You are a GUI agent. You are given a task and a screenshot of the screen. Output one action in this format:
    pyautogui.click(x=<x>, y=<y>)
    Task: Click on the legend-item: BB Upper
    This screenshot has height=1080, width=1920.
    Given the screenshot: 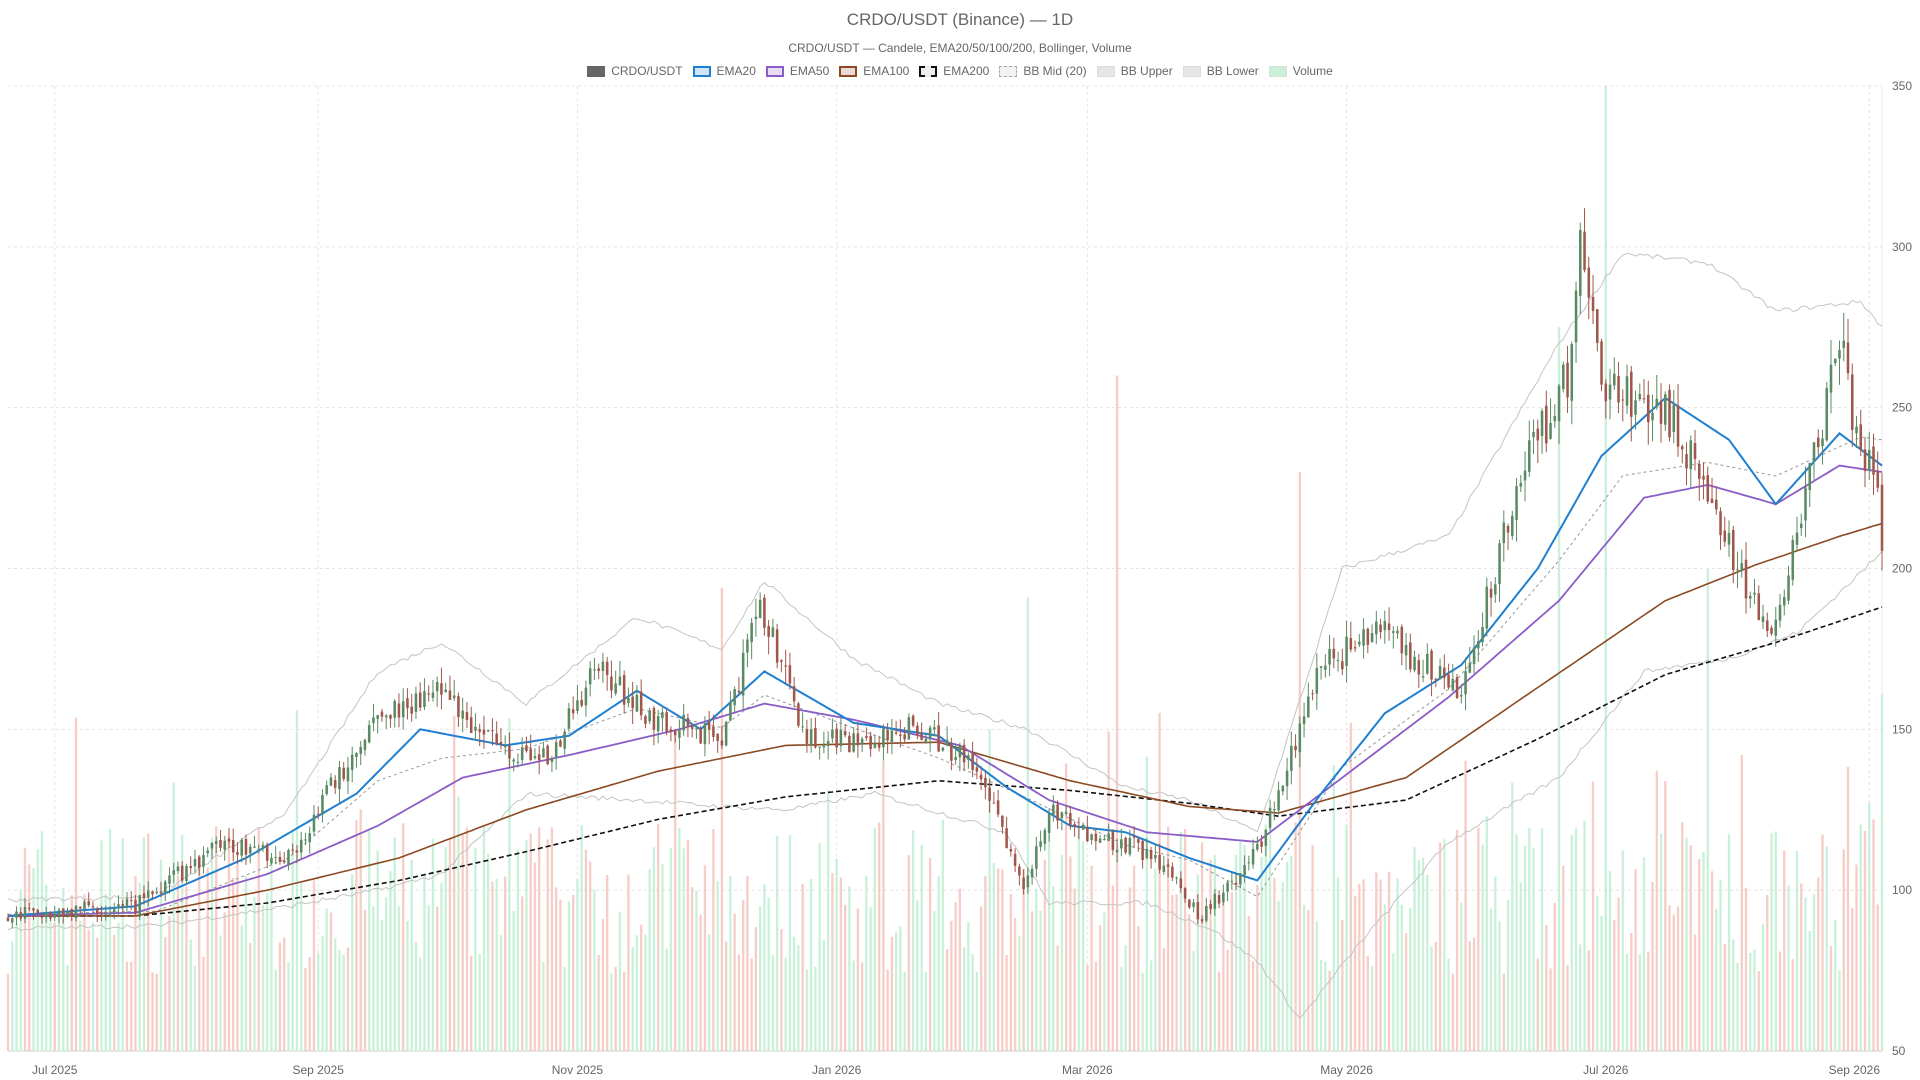 What is the action you would take?
    pyautogui.click(x=1134, y=71)
    